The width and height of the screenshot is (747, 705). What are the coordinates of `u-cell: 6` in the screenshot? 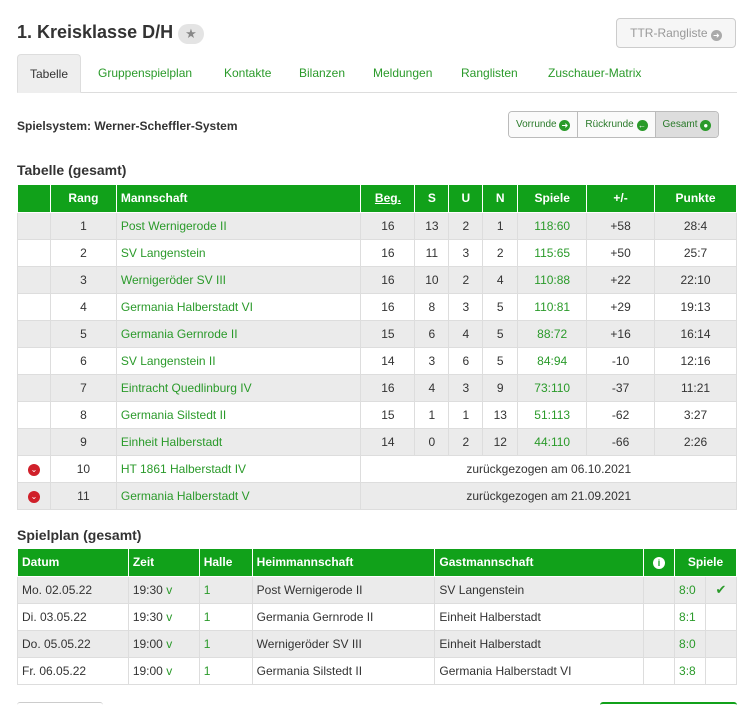 It's located at (466, 360).